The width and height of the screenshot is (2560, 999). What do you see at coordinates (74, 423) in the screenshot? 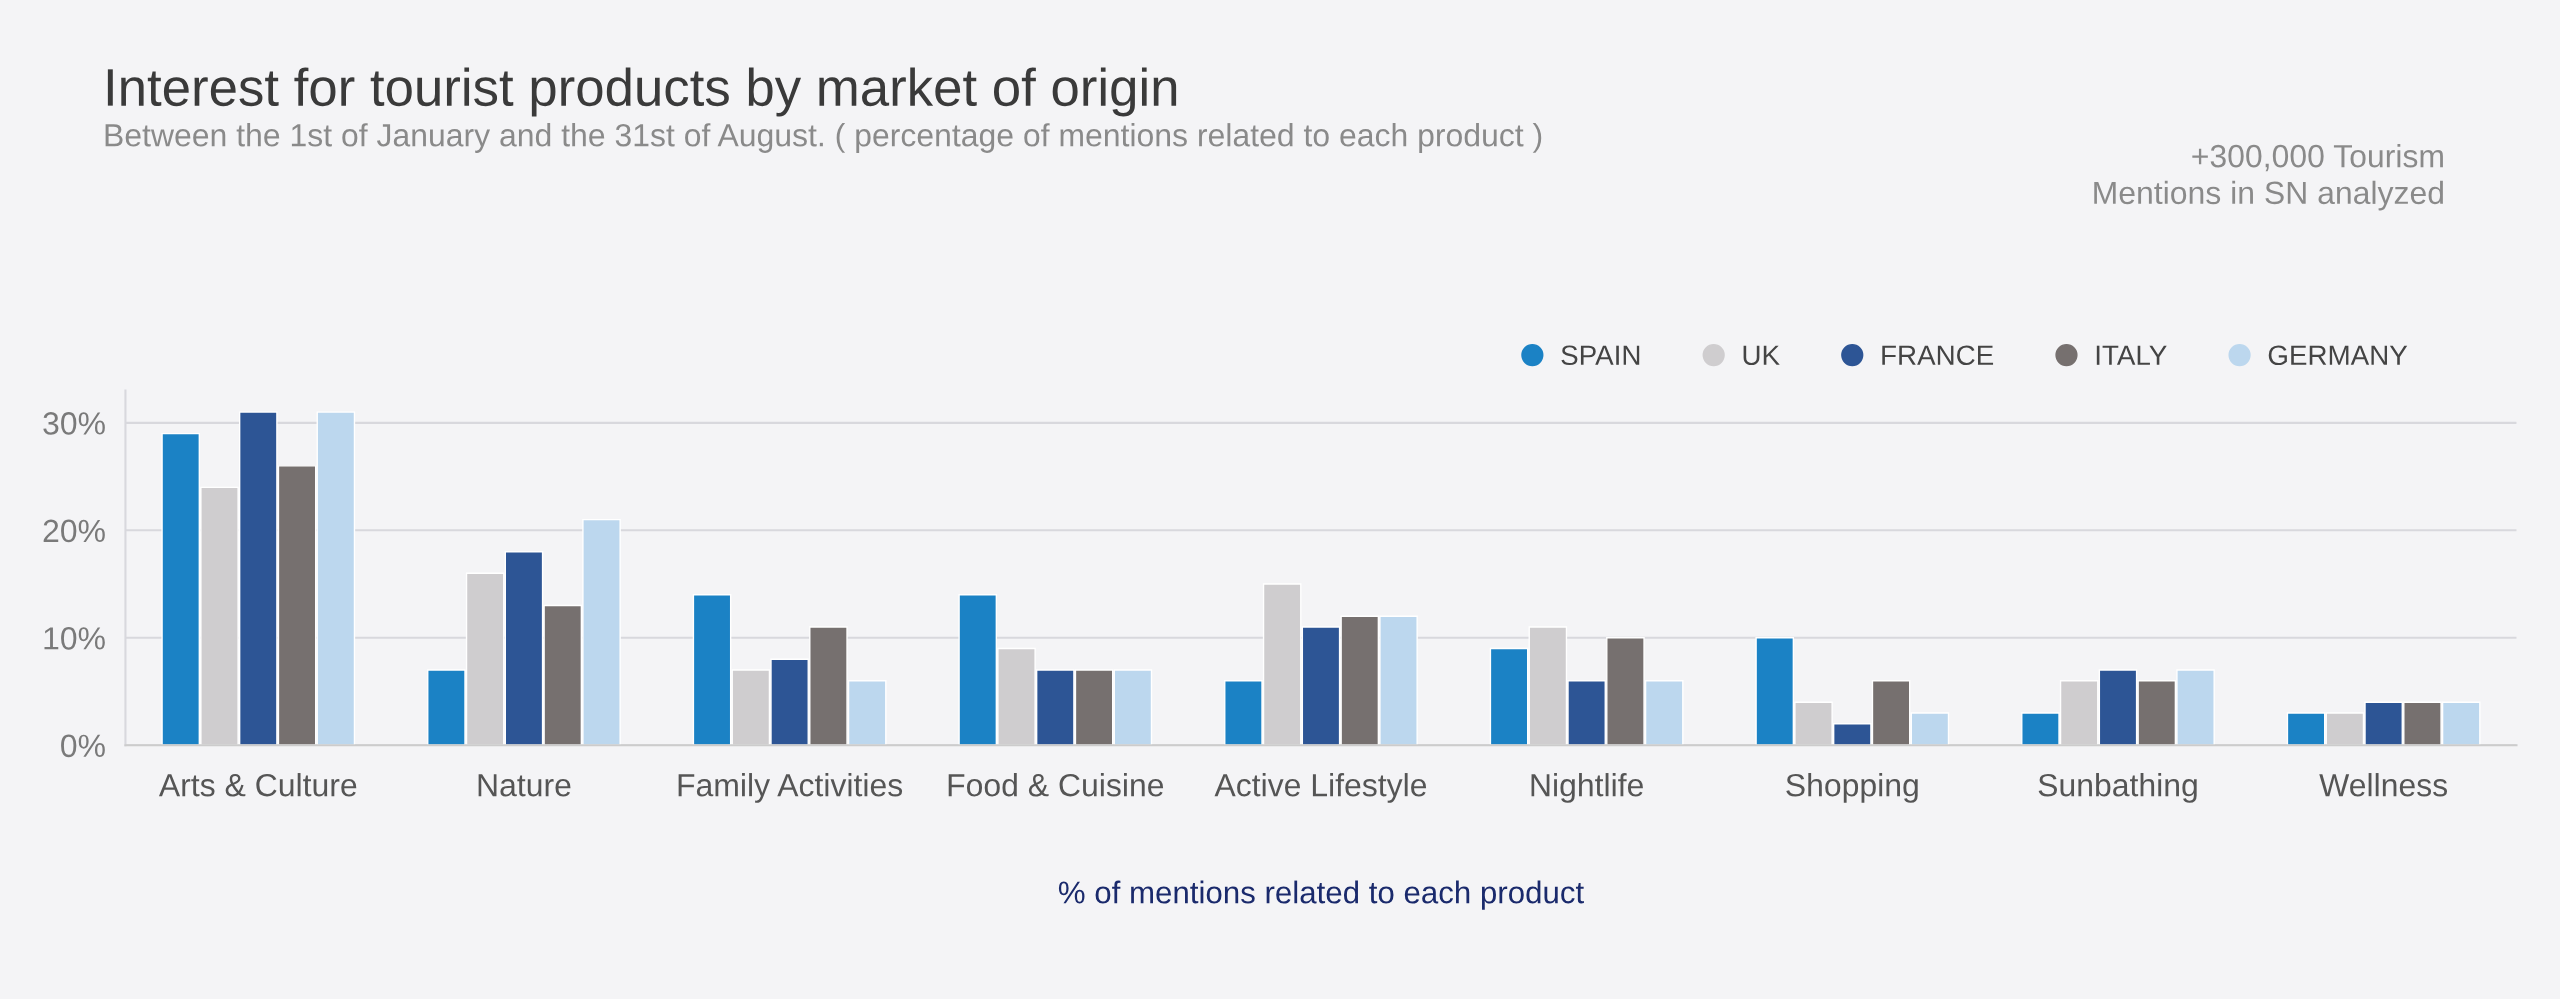
I see `y-tick-label: 30%` at bounding box center [74, 423].